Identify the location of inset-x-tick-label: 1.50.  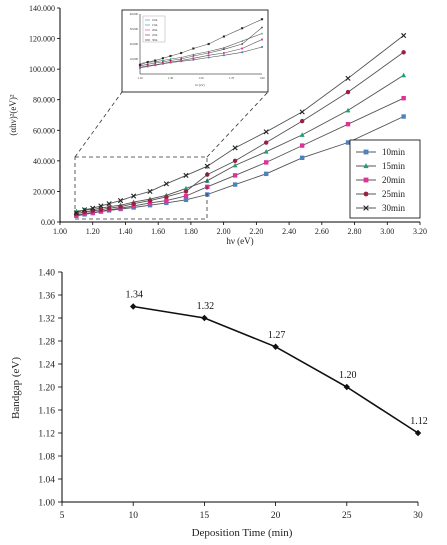
(201, 78).